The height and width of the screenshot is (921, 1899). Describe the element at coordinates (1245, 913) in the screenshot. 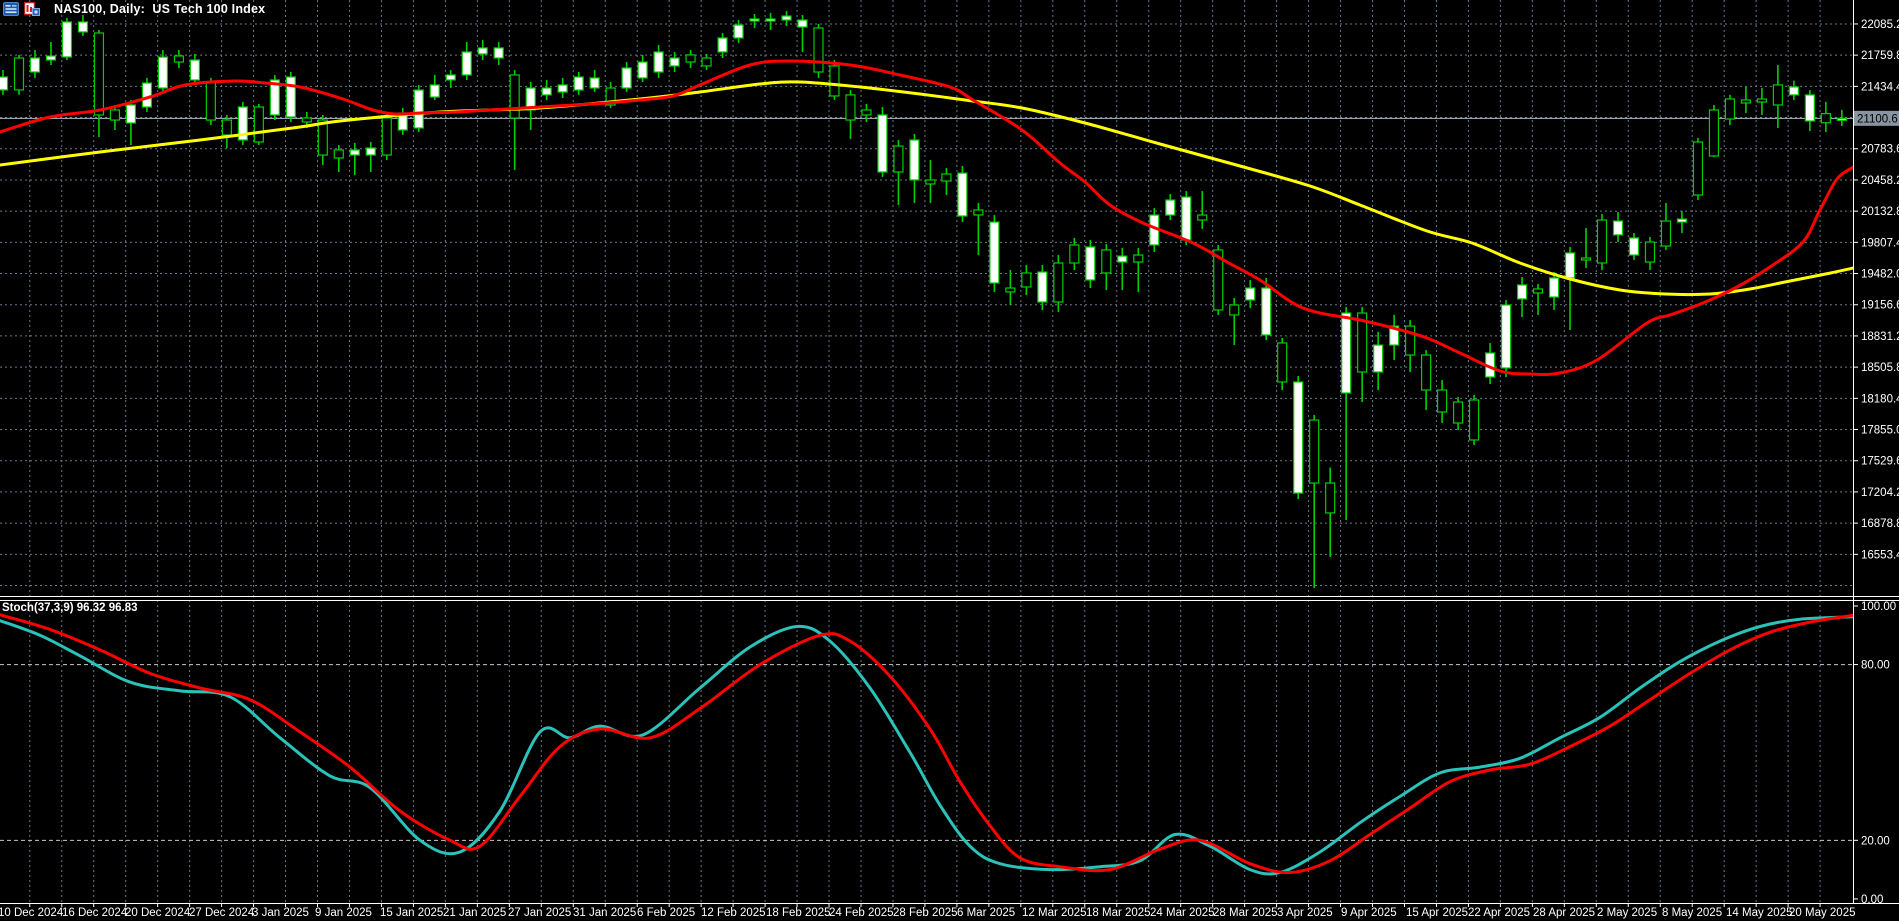

I see `date-axis-label: 28 Mar 2025` at that location.